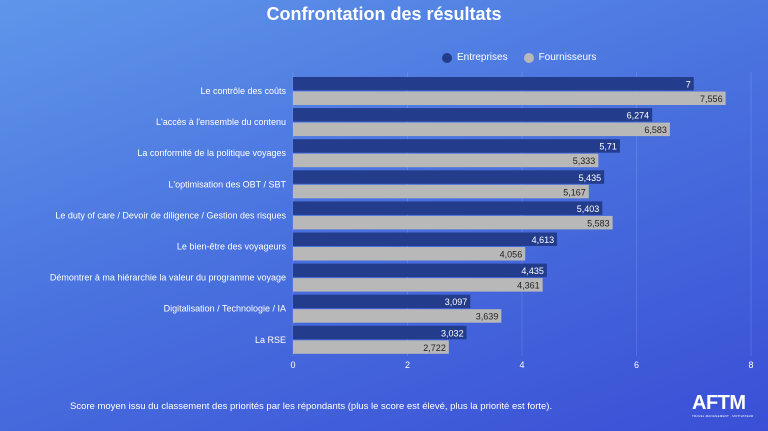  I want to click on data-label: 5,167, so click(574, 192).